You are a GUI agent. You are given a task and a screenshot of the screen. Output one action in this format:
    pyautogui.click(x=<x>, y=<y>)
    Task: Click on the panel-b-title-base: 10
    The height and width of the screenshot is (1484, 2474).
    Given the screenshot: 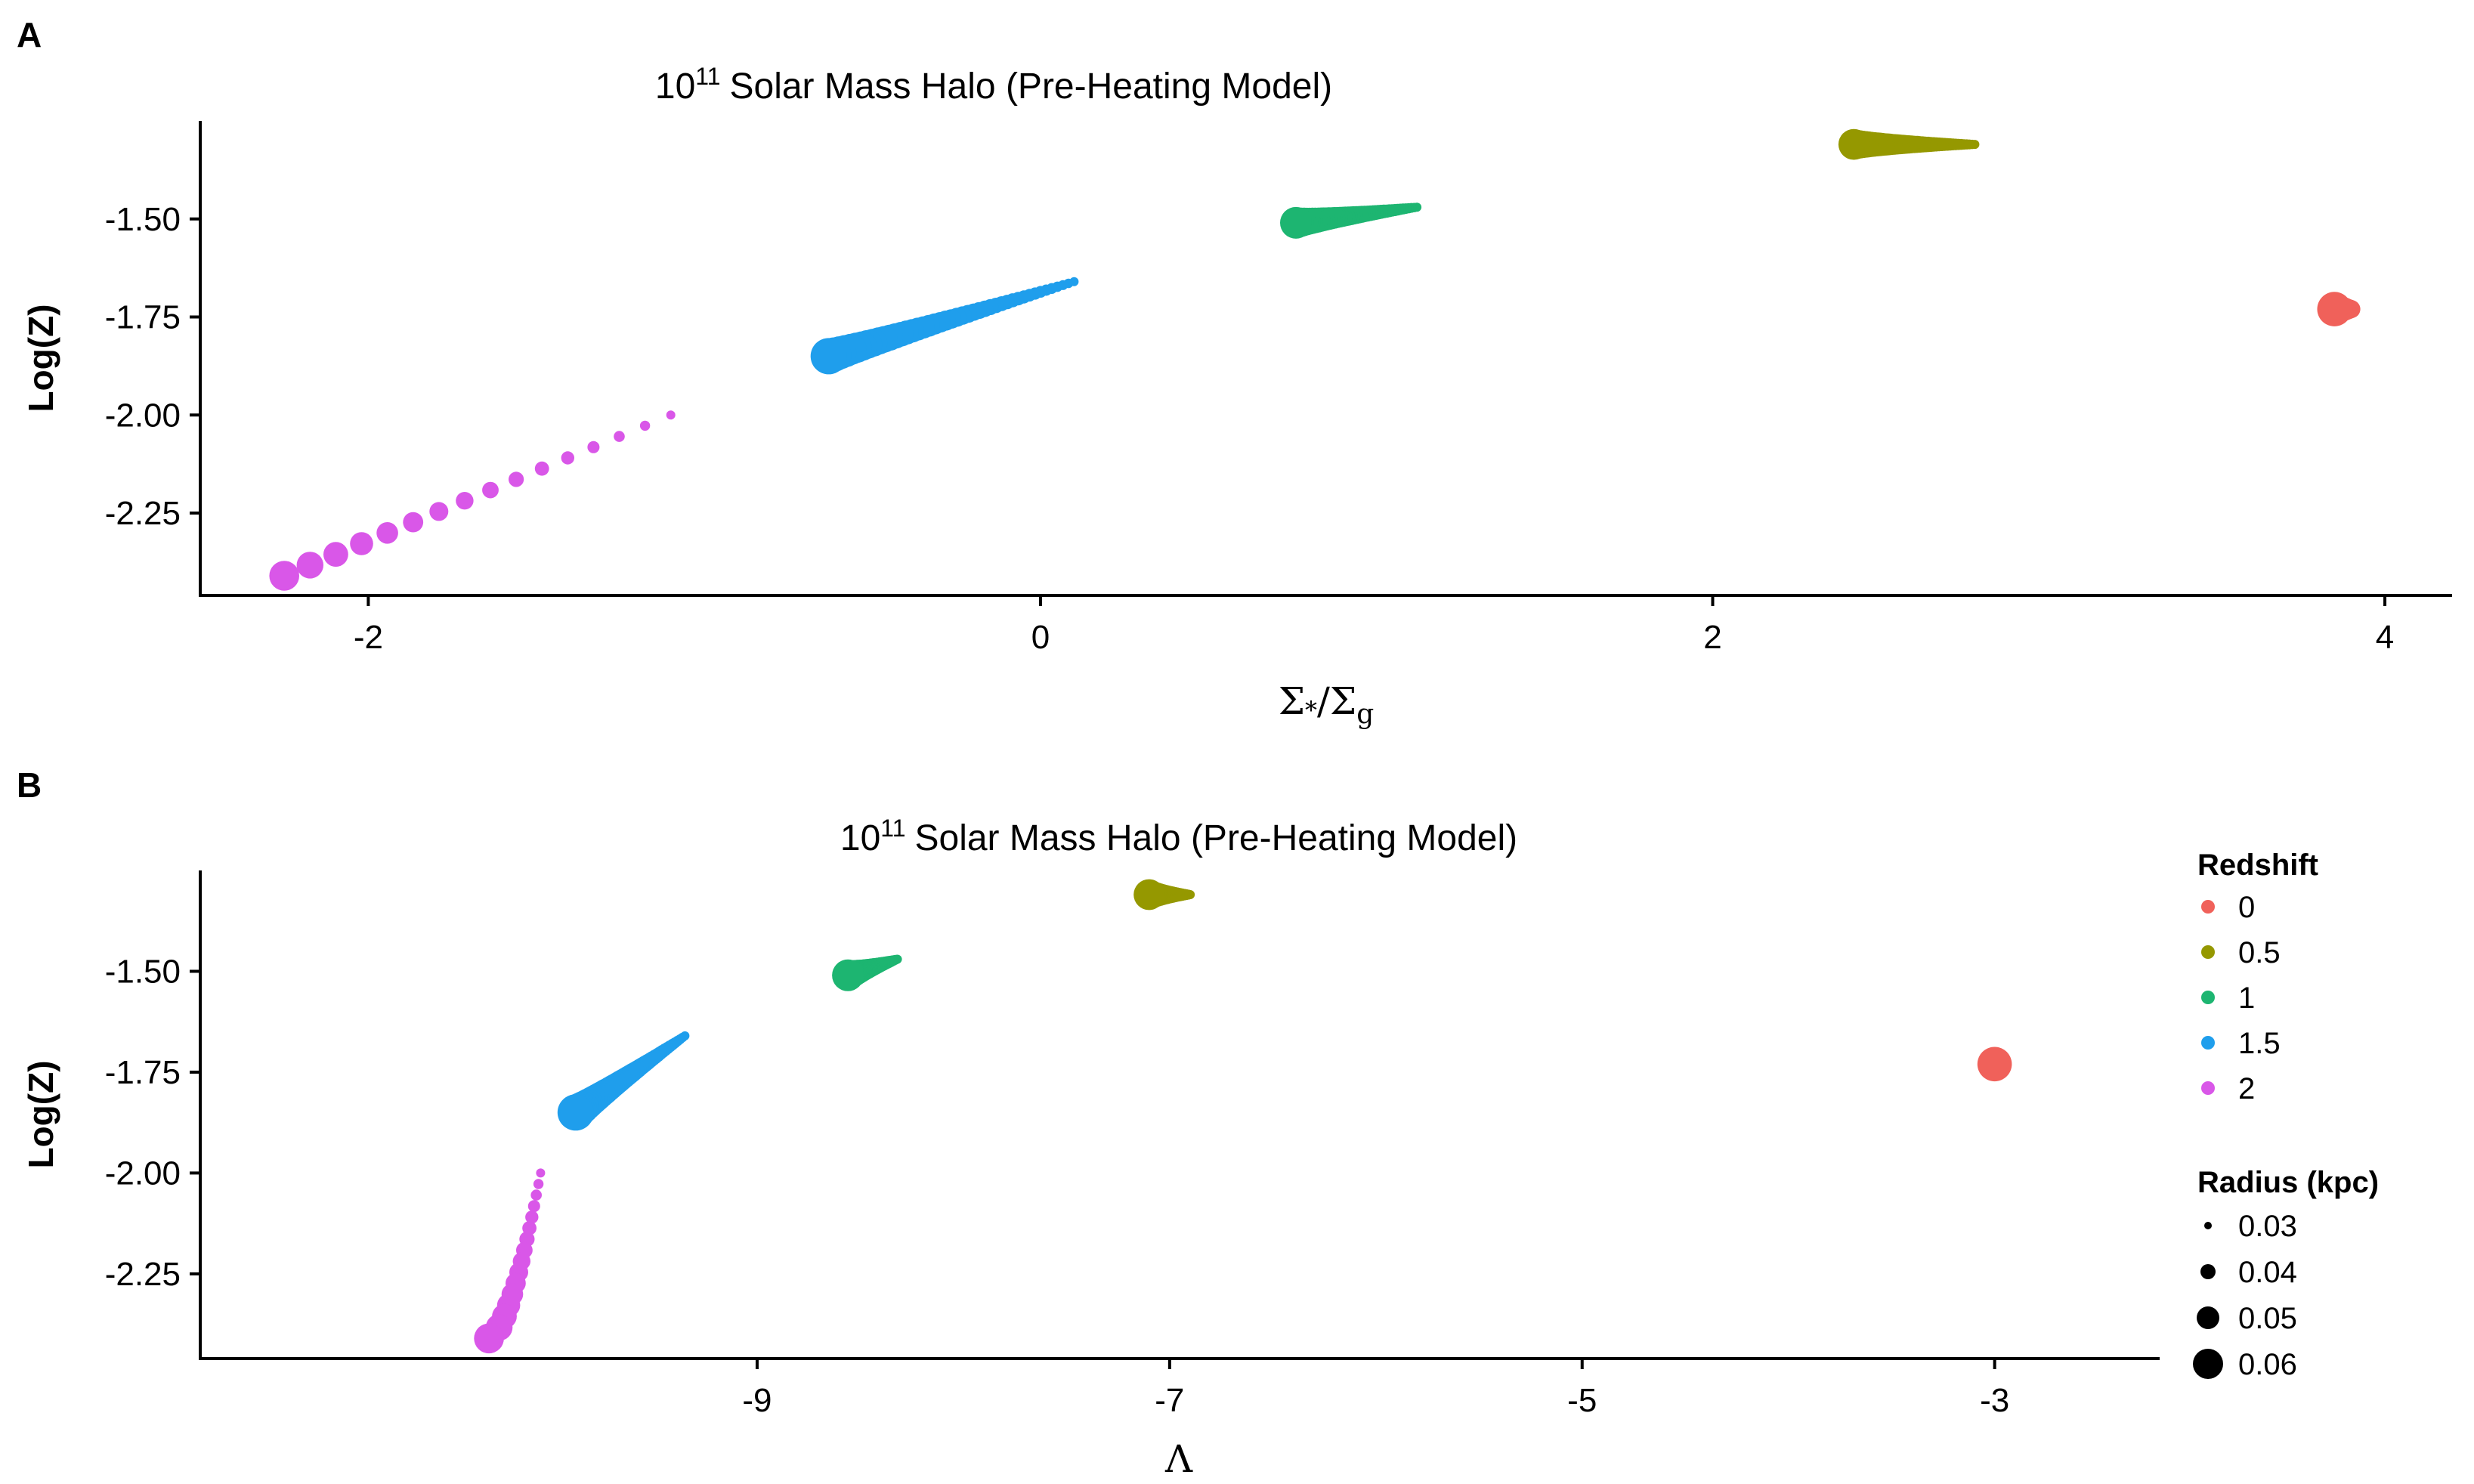 What is the action you would take?
    pyautogui.click(x=860, y=838)
    